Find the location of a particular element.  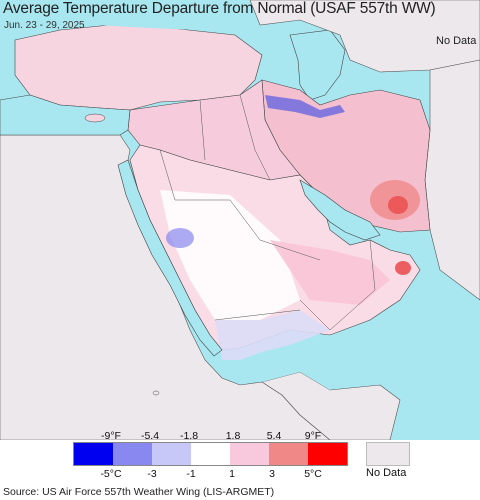

red-sea is located at coordinates (170, 258).